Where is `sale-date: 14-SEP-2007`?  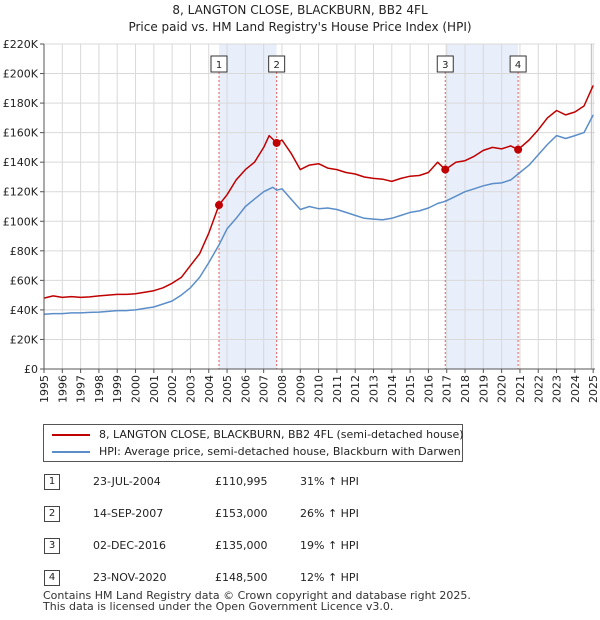
sale-date: 14-SEP-2007 is located at coordinates (128, 513).